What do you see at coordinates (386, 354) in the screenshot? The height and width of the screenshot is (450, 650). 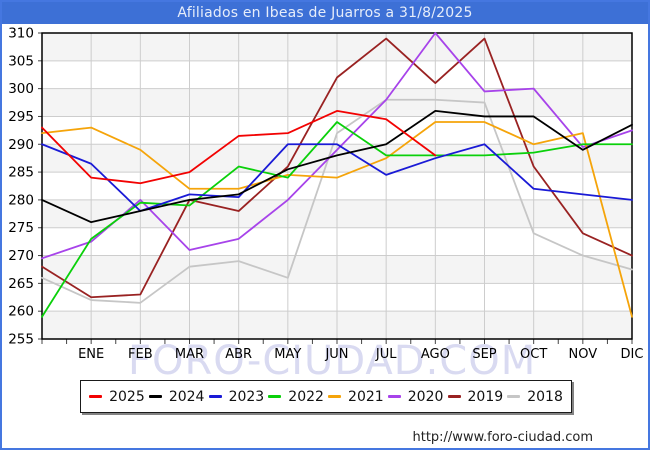 I see `x-axis-label-jul: JUL` at bounding box center [386, 354].